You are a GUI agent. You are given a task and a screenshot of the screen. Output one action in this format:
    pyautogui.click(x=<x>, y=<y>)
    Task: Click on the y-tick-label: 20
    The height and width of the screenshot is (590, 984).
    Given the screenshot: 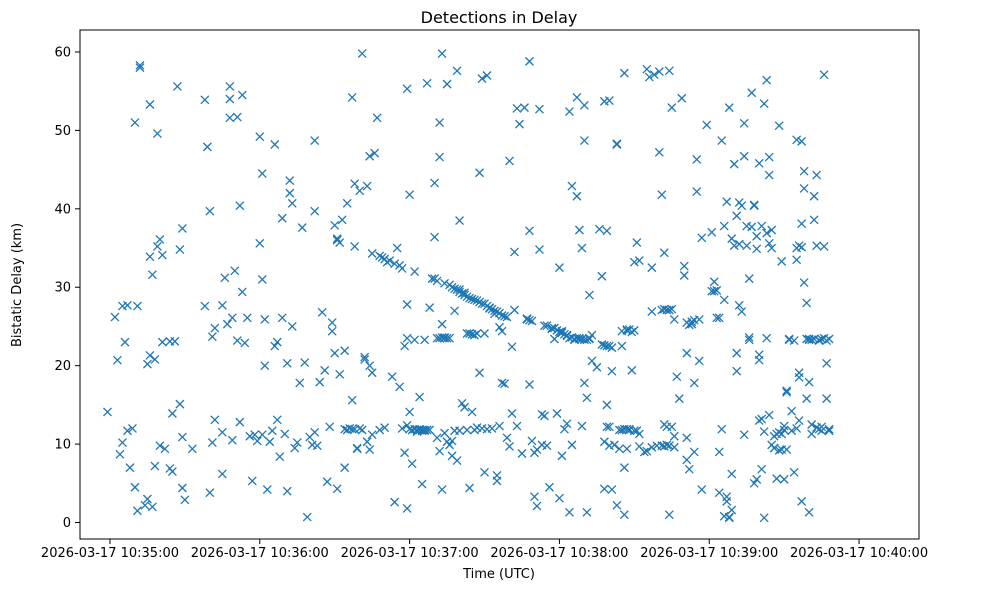 What is the action you would take?
    pyautogui.click(x=62, y=366)
    